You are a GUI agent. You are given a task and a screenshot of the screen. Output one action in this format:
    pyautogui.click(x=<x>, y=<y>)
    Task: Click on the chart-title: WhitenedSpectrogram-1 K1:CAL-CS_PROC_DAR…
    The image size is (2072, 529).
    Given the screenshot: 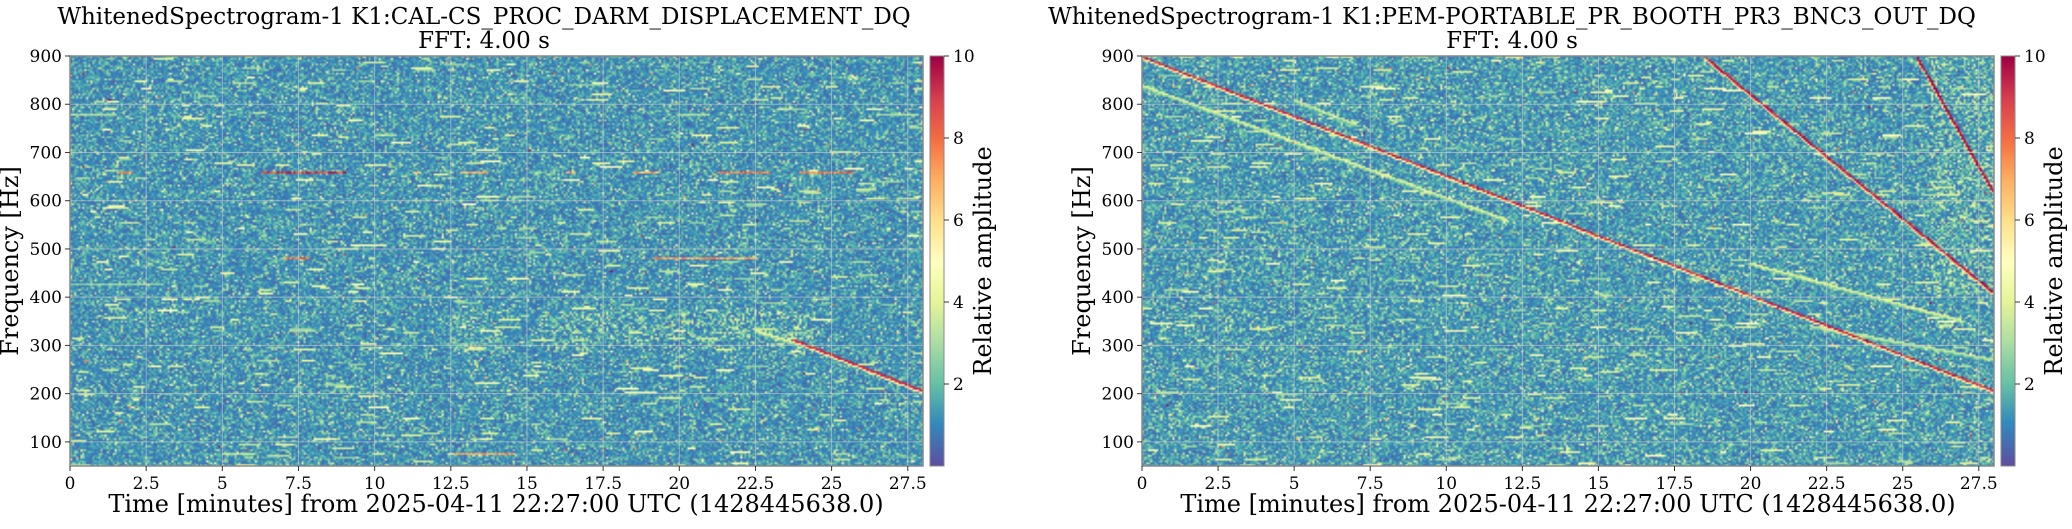 What is the action you would take?
    pyautogui.click(x=483, y=17)
    